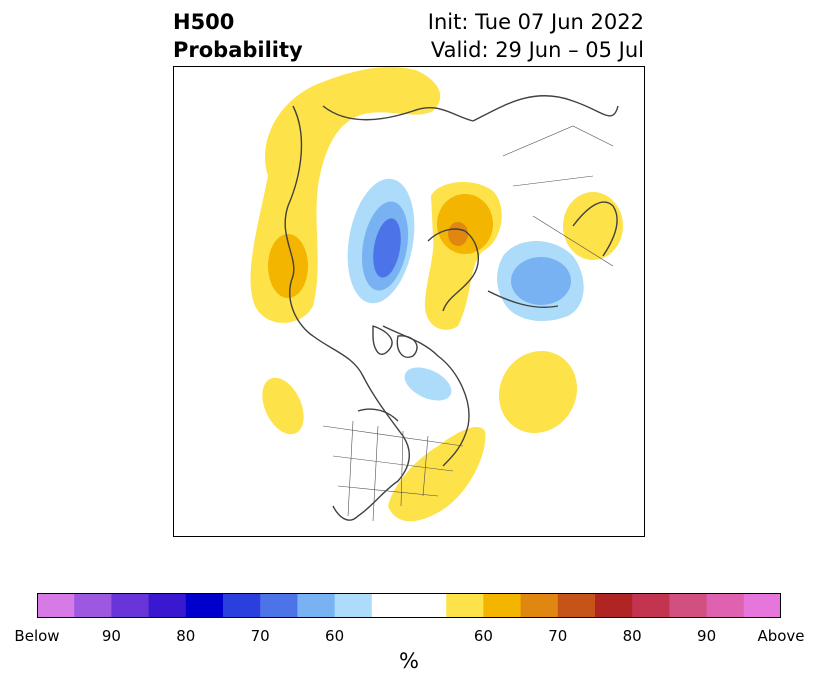  I want to click on below-normal-shading, so click(465, 289).